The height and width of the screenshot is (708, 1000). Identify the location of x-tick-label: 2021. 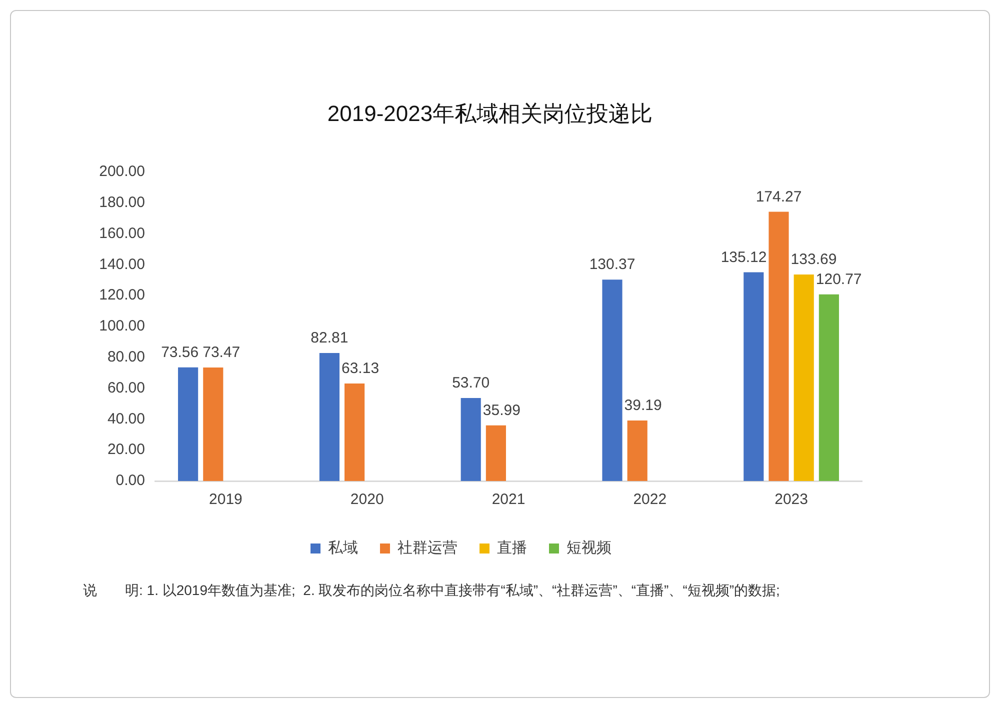
(509, 499).